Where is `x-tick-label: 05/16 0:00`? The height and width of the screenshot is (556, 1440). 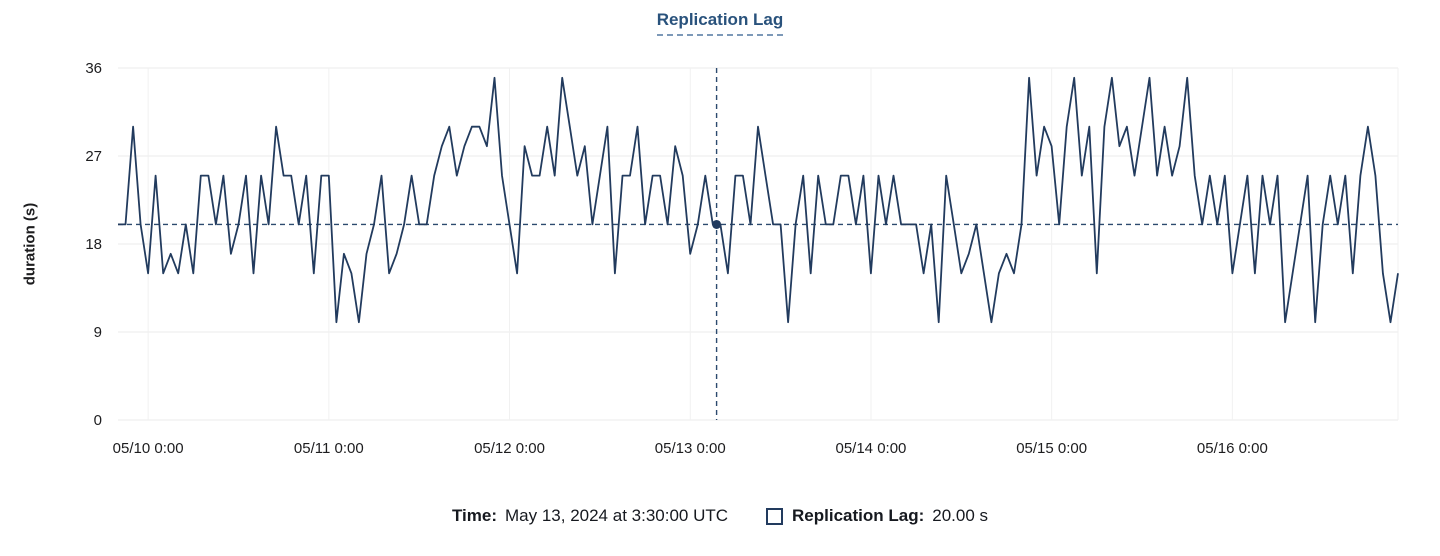
x-tick-label: 05/16 0:00 is located at coordinates (1232, 448).